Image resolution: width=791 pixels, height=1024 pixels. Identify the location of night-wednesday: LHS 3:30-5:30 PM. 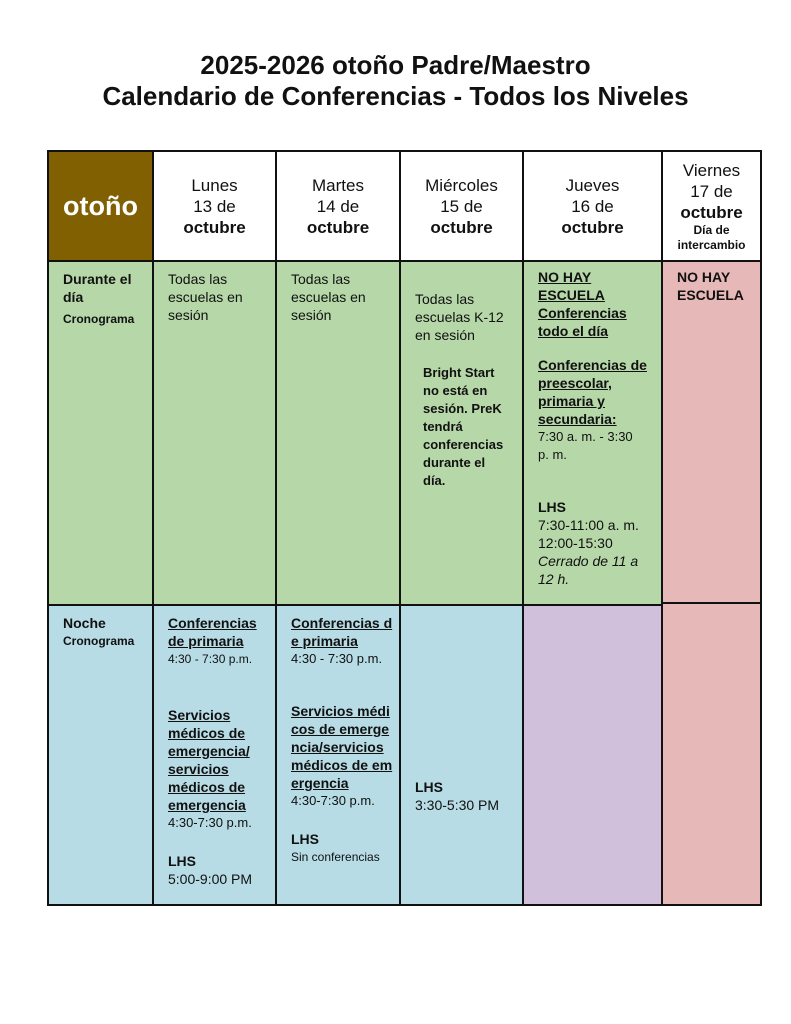
(461, 755).